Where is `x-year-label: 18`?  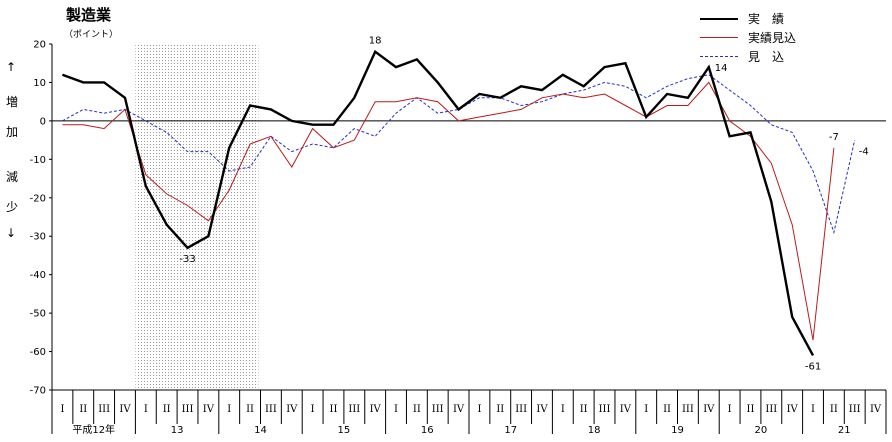
x-year-label: 18 is located at coordinates (594, 430).